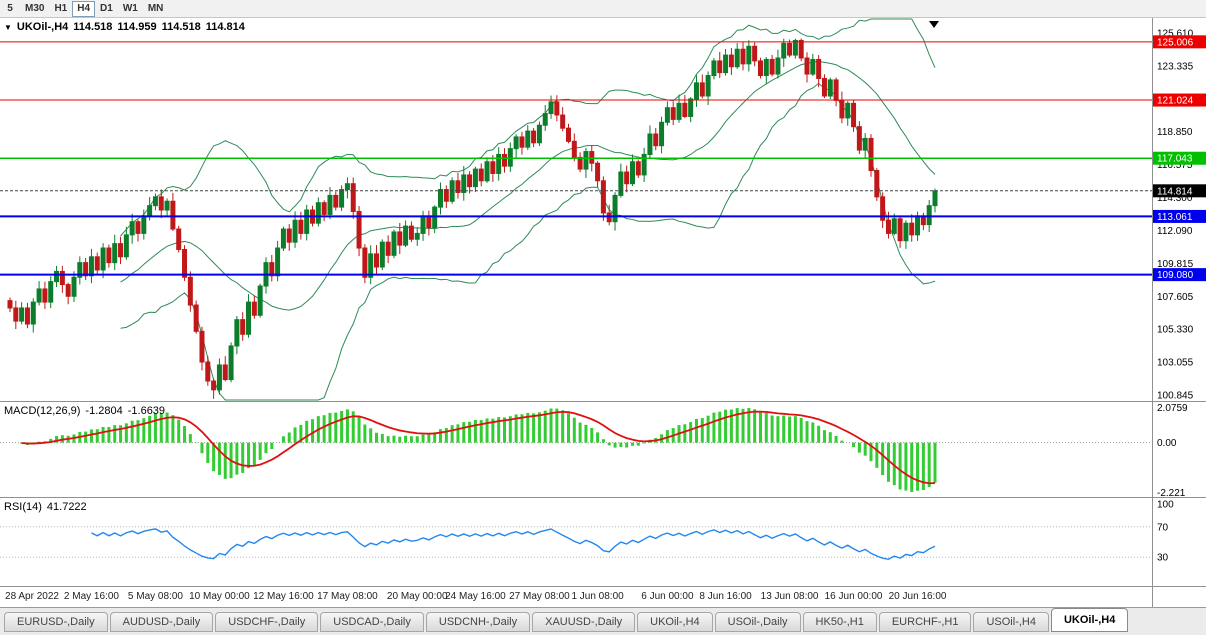 This screenshot has height=635, width=1206. What do you see at coordinates (10, 9) in the screenshot?
I see `timeframe-button-5: 5` at bounding box center [10, 9].